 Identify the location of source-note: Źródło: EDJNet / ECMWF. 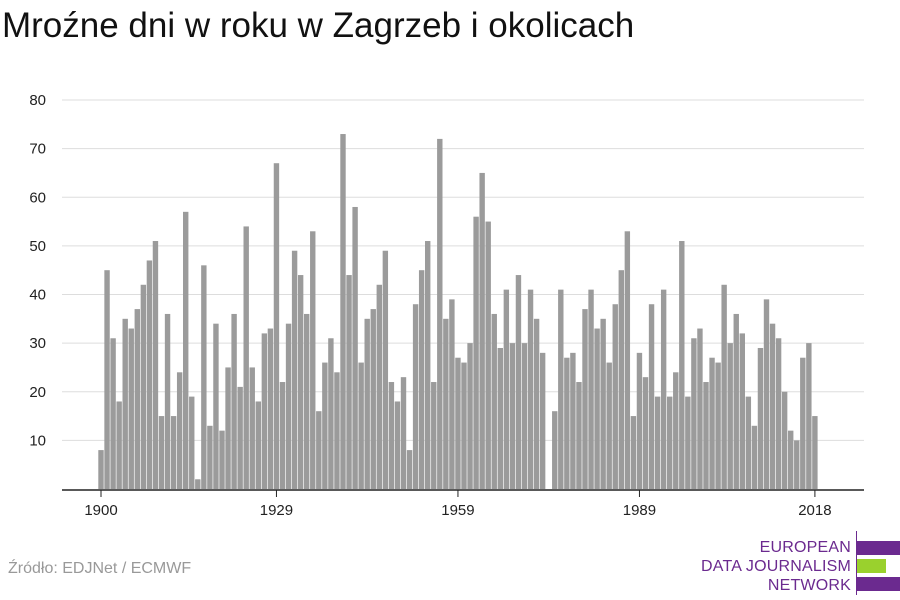
(100, 568).